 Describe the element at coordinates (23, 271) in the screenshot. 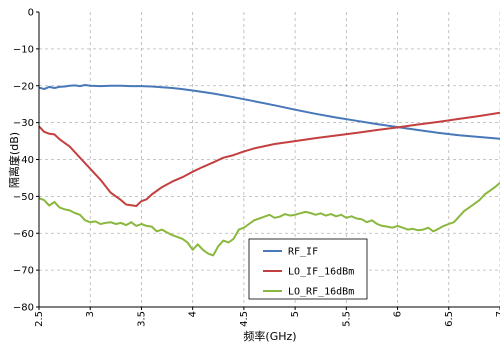

I see `y-tick-label: −70` at that location.